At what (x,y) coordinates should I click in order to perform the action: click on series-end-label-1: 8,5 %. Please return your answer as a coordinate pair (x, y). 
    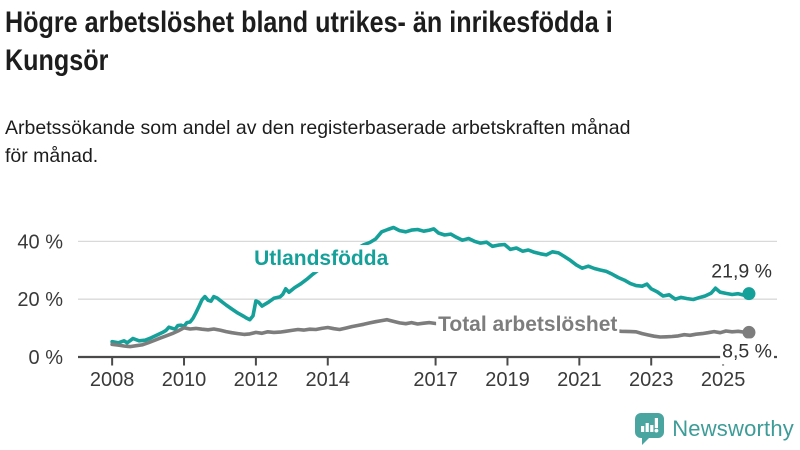
    Looking at the image, I should click on (747, 351).